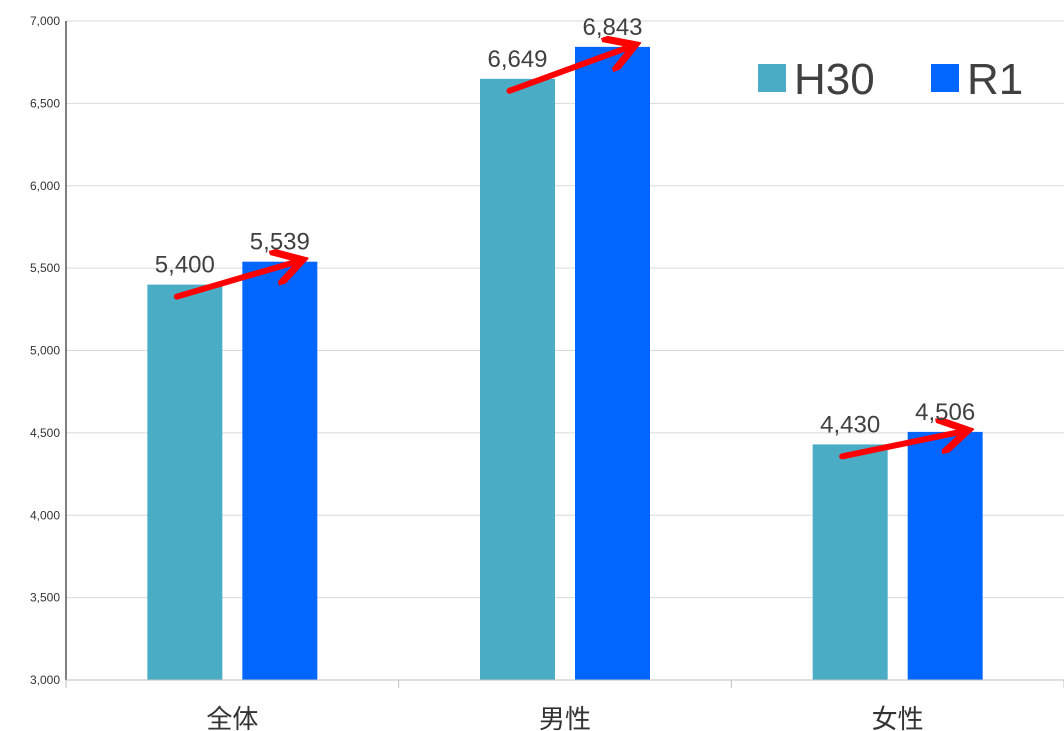 The width and height of the screenshot is (1064, 731). What do you see at coordinates (890, 79) in the screenshot?
I see `legend: H30 R1` at bounding box center [890, 79].